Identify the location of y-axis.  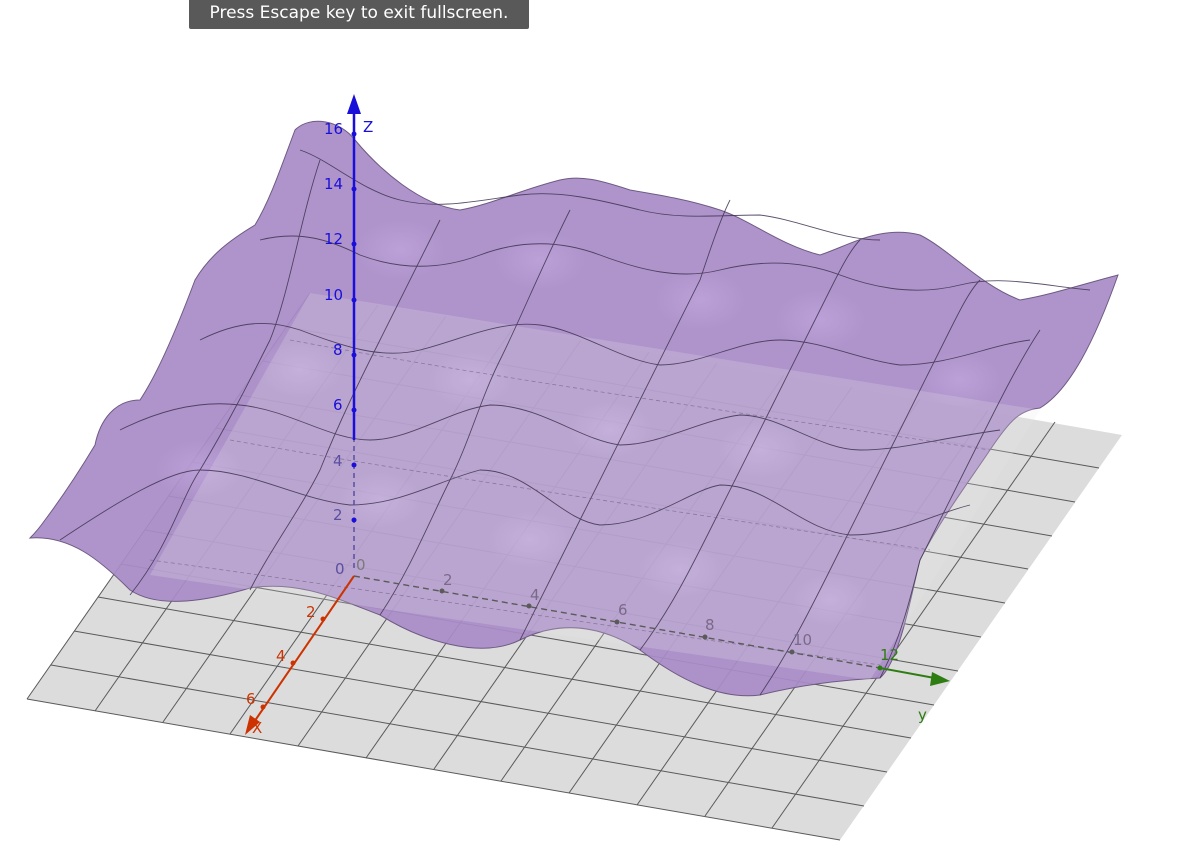
(910, 673).